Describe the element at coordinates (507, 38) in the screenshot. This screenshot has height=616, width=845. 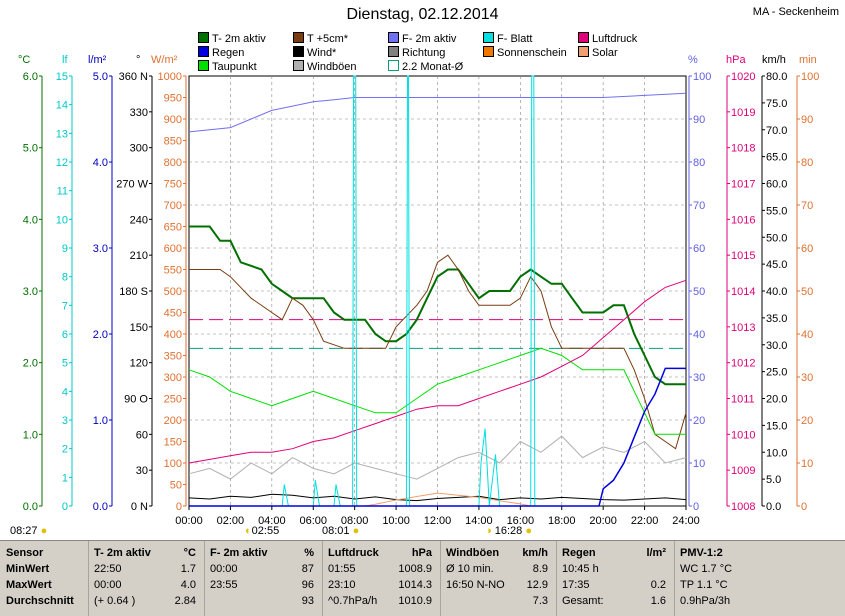
I see `legend-fblatt: F- Blatt` at that location.